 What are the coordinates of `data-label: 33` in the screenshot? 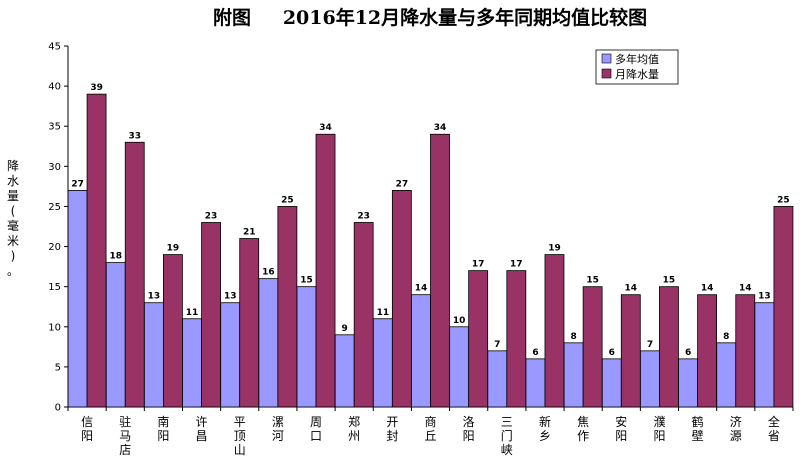 It's located at (134, 136).